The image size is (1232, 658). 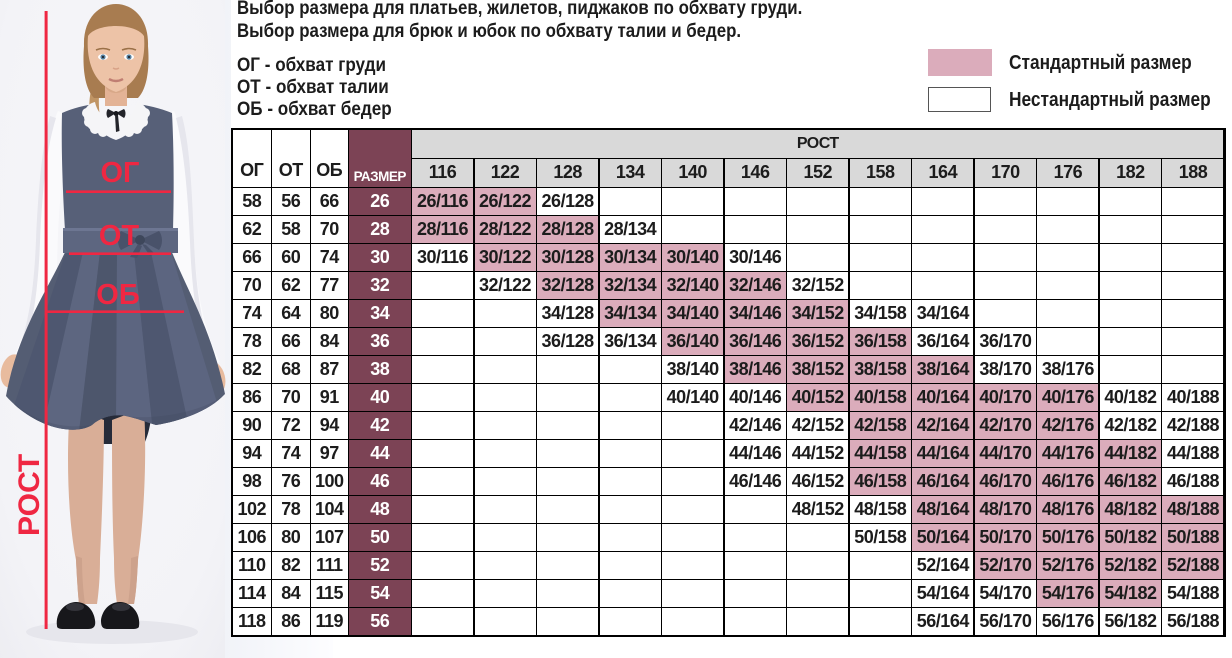 What do you see at coordinates (120, 173) in the screenshot?
I see `svg-text: ОГ` at bounding box center [120, 173].